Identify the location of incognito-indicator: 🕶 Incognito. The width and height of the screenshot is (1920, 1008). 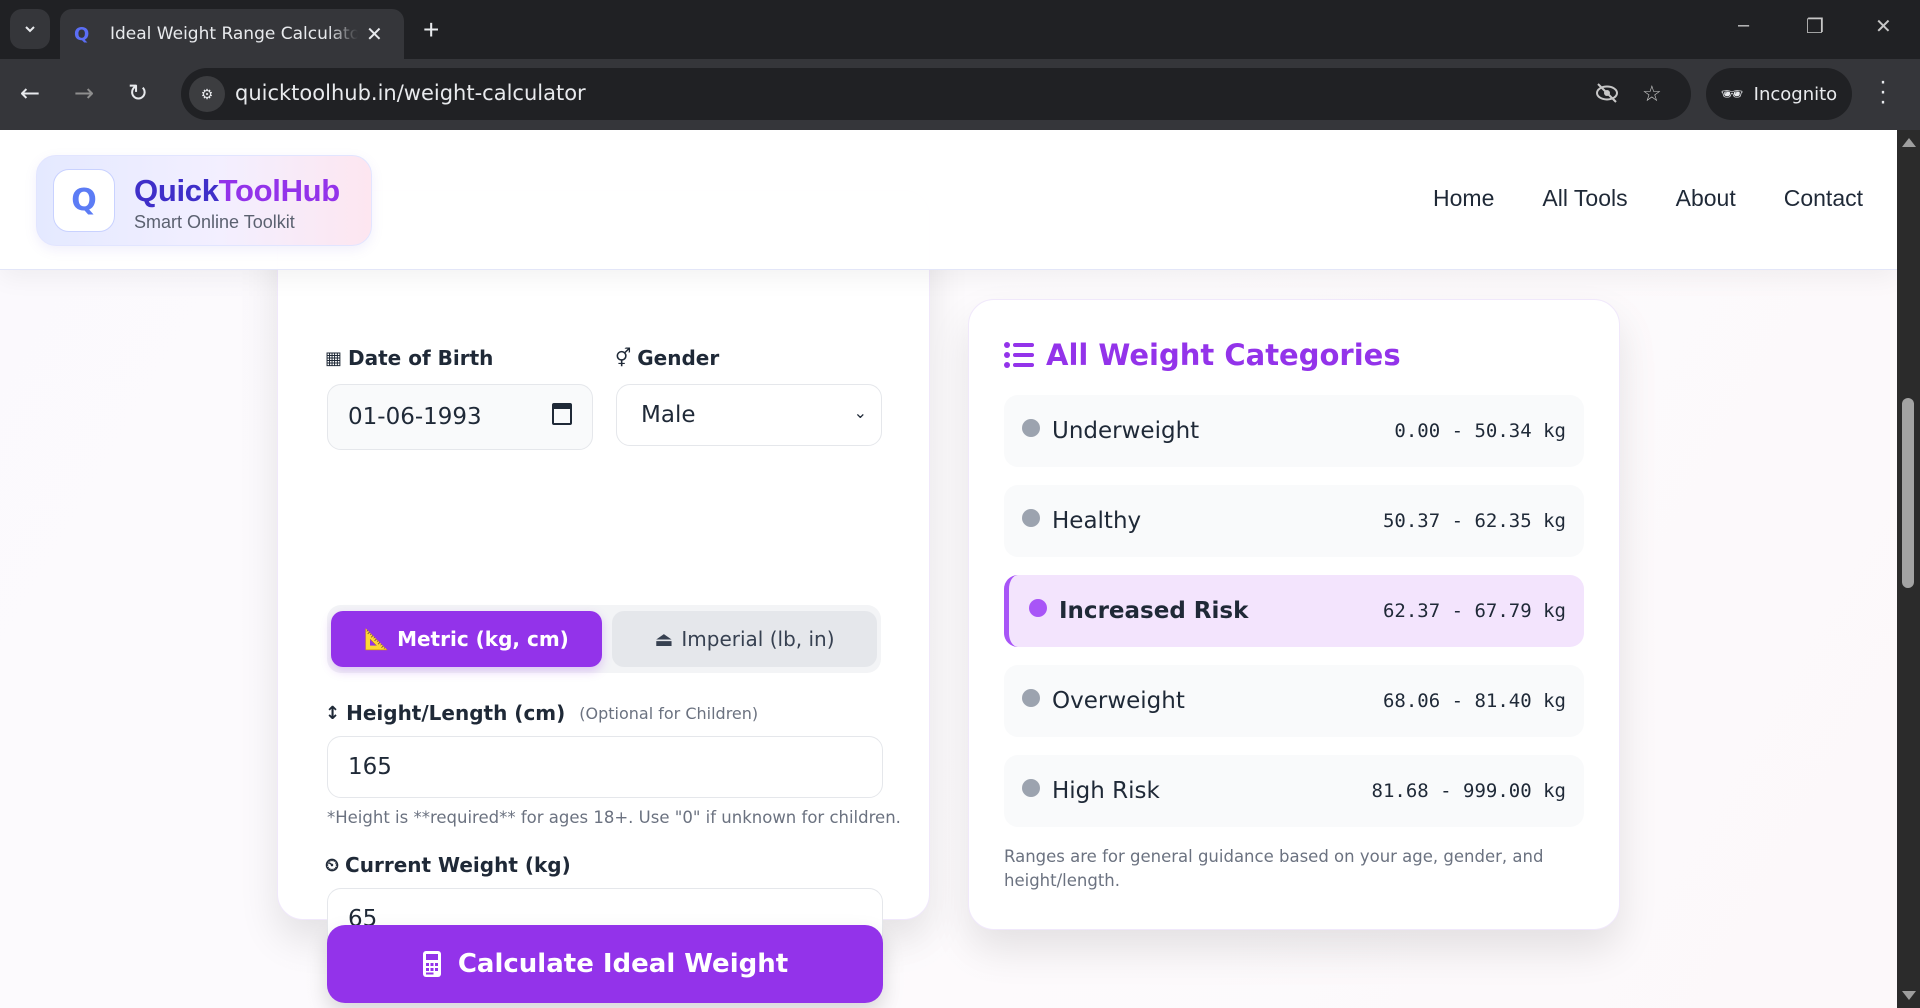
(1779, 94).